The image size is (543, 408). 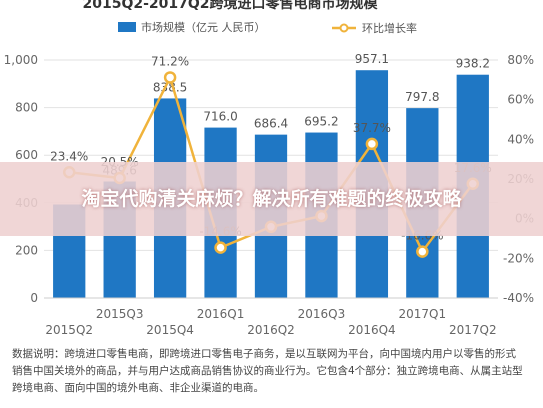 I want to click on x-tick-label: 2016Q3, so click(x=322, y=314).